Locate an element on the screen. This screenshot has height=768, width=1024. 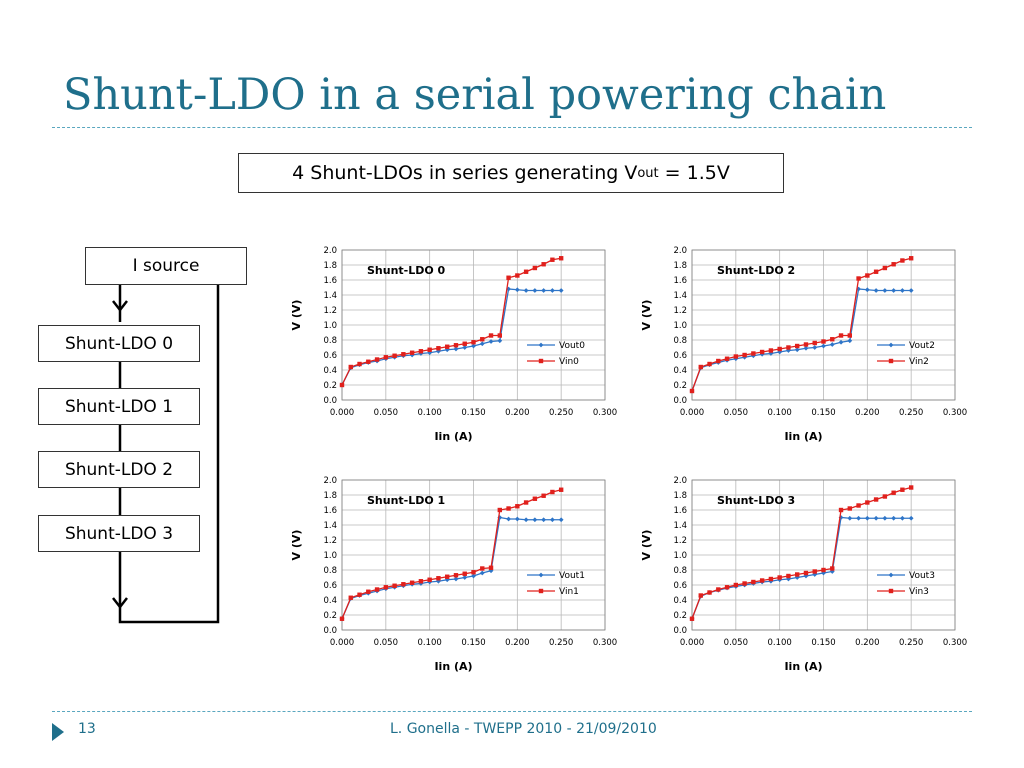
title-divider is located at coordinates (512, 127).